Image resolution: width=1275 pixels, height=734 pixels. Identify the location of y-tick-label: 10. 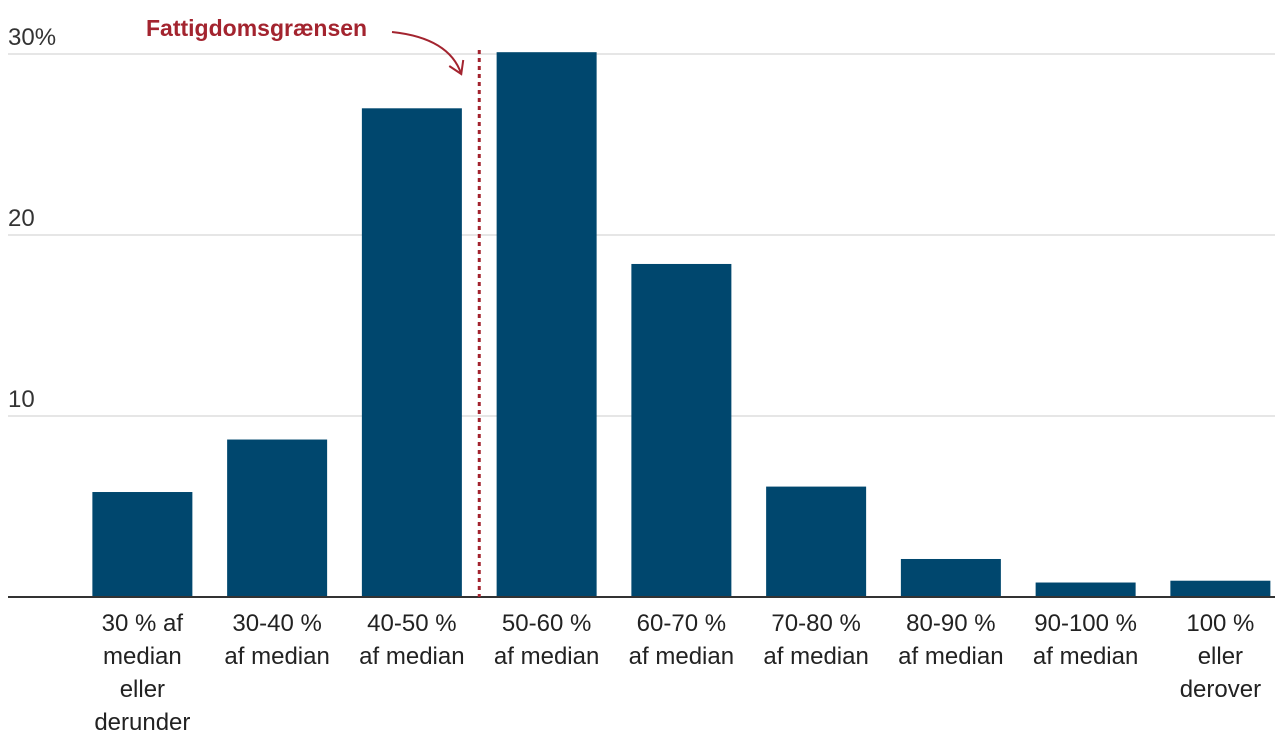
(21, 399).